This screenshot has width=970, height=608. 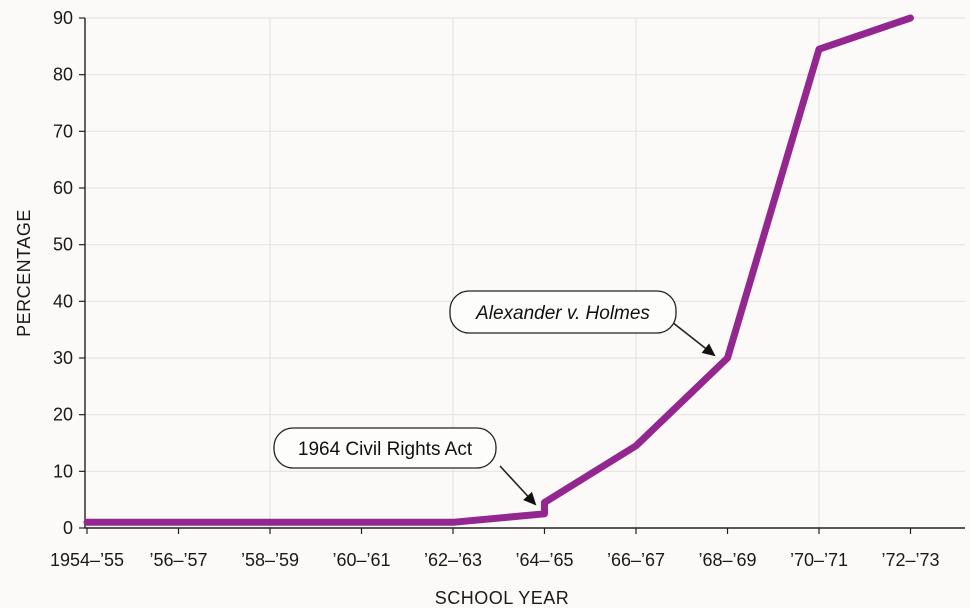 I want to click on annotation-label: Alexander v. Holmes, so click(x=562, y=313).